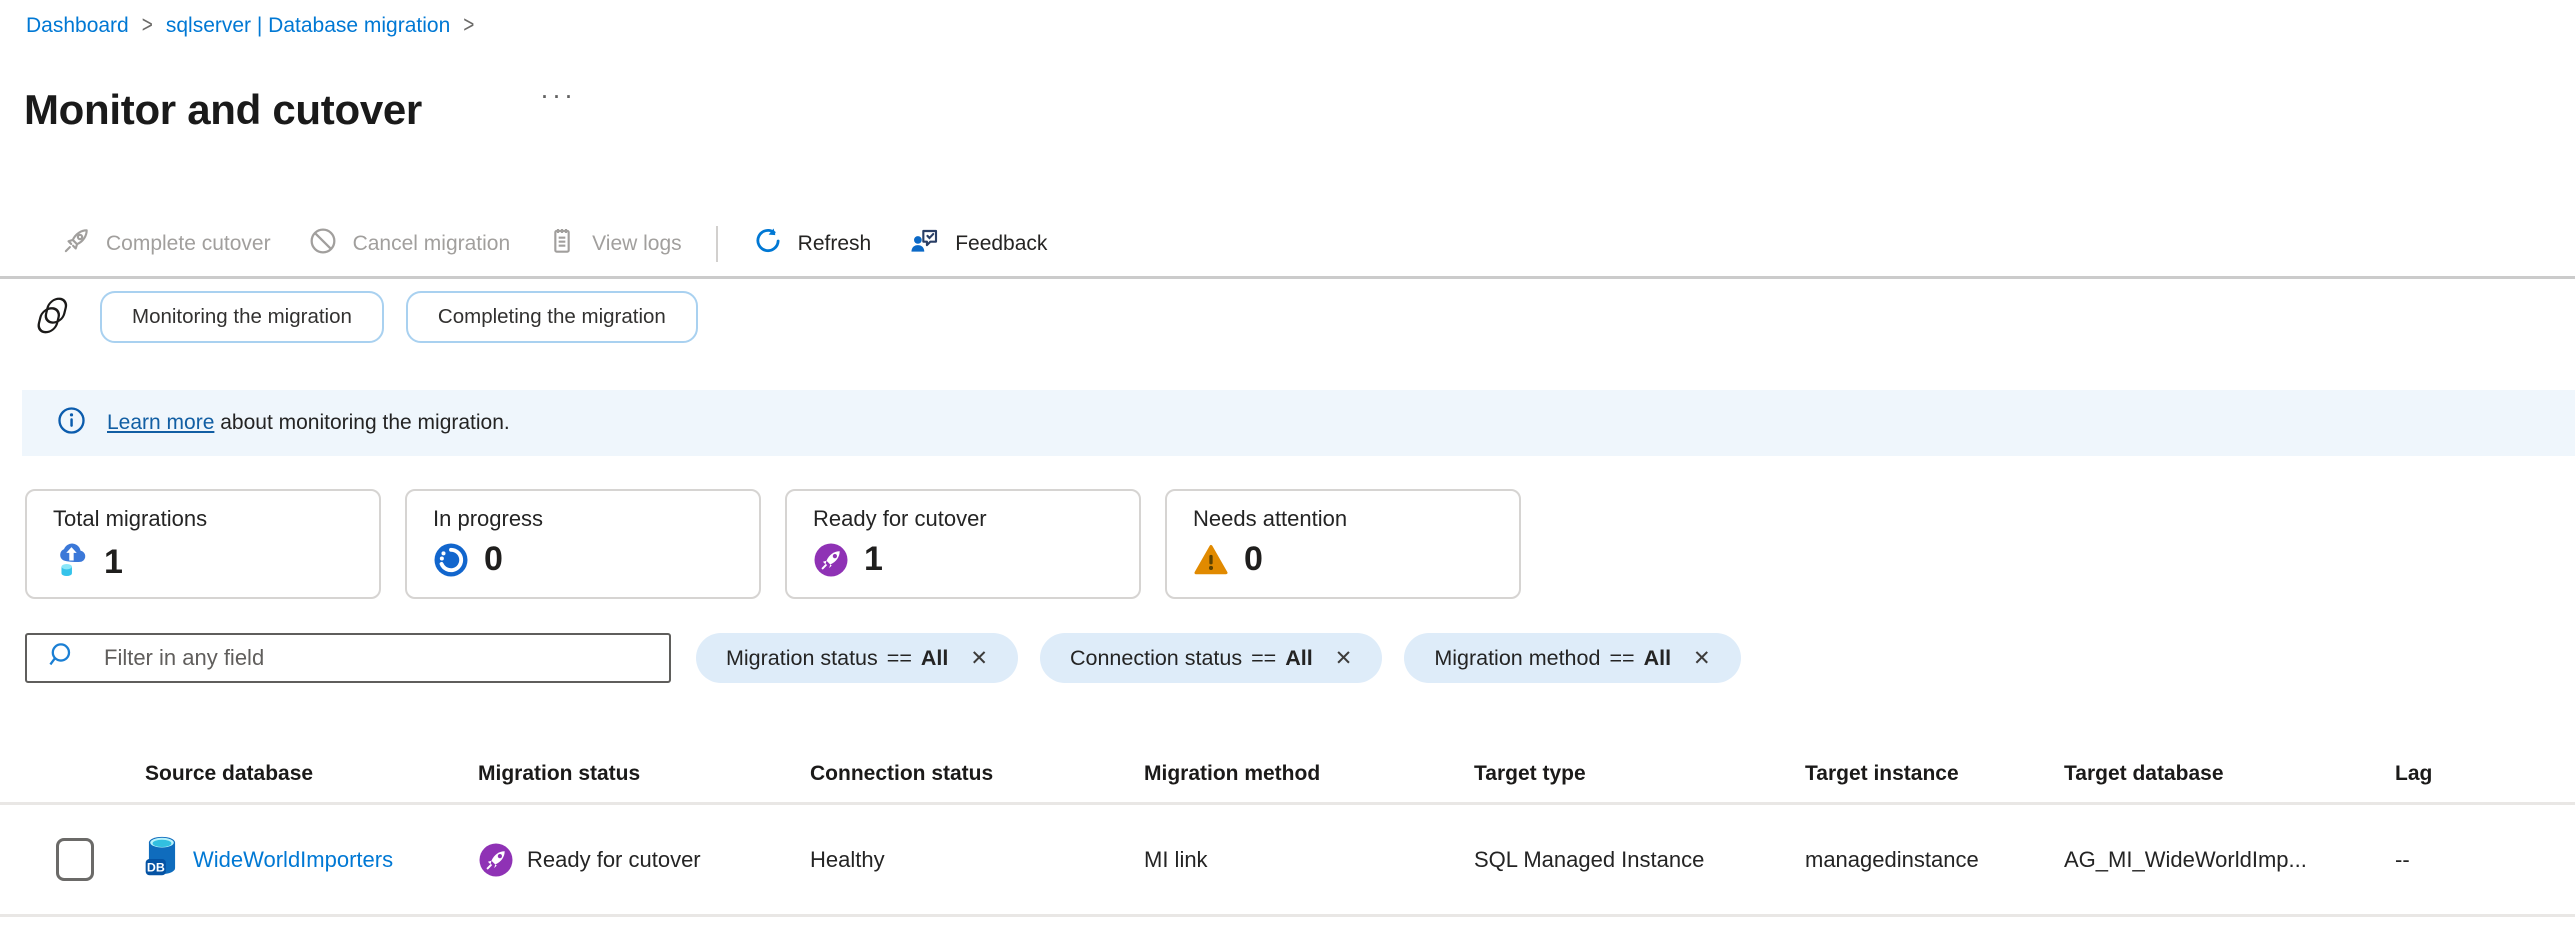 This screenshot has height=940, width=2575. What do you see at coordinates (156, 867) in the screenshot?
I see `svg-text: DB` at bounding box center [156, 867].